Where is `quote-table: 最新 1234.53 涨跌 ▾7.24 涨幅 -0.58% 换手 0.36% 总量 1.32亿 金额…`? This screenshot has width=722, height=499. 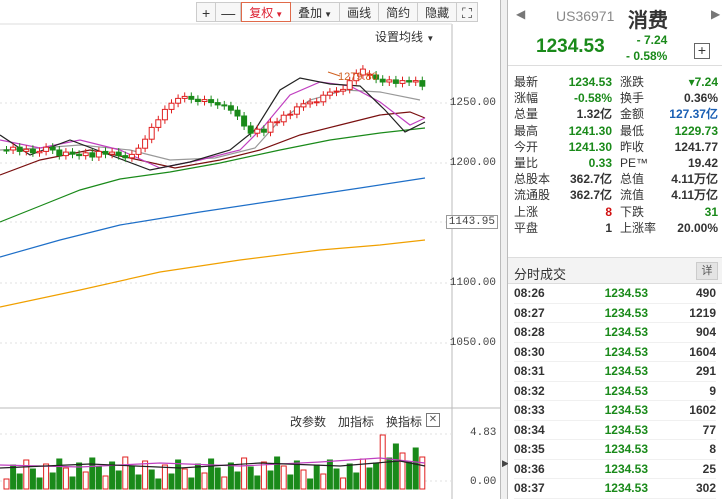 quote-table: 最新 1234.53 涨跌 ▾7.24 涨幅 -0.58% 换手 0.36% 总量 1.32亿 金额… is located at coordinates (615, 162).